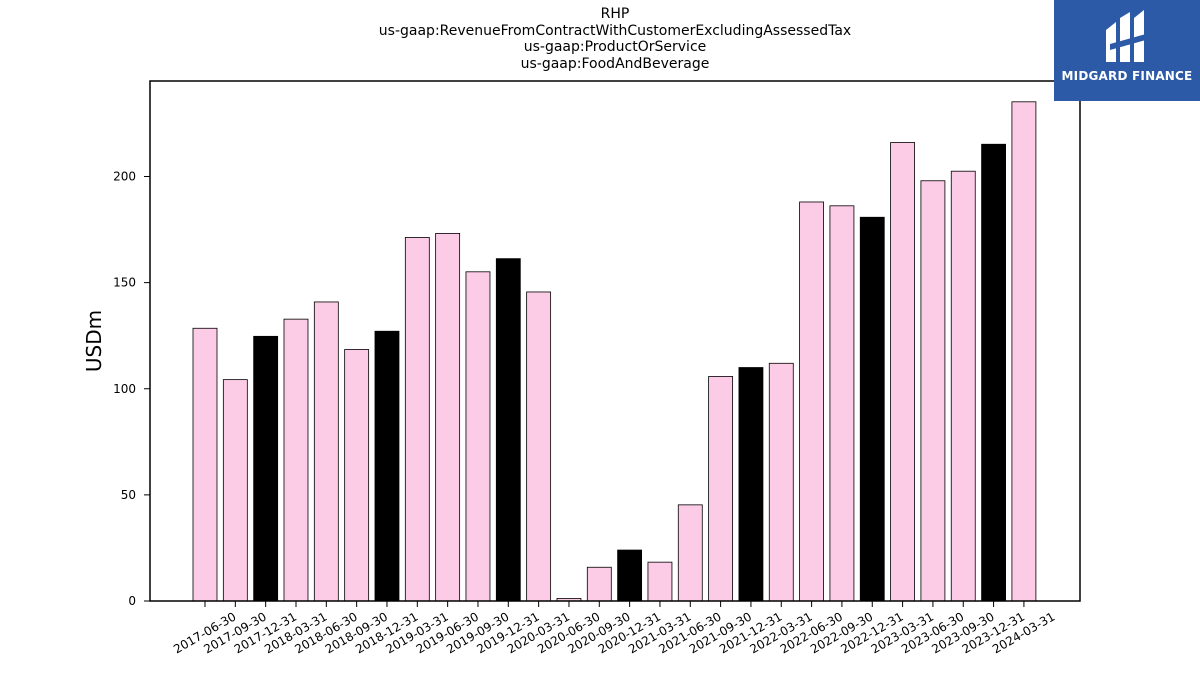 Image resolution: width=1200 pixels, height=675 pixels. I want to click on y-axis: 0 50 100 150 200, so click(131, 389).